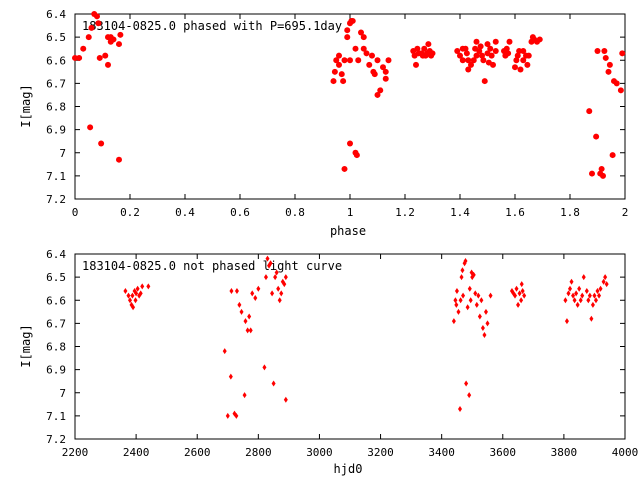 The width and height of the screenshot is (640, 480). What do you see at coordinates (136, 452) in the screenshot?
I see `x-tick-label: 2400` at bounding box center [136, 452].